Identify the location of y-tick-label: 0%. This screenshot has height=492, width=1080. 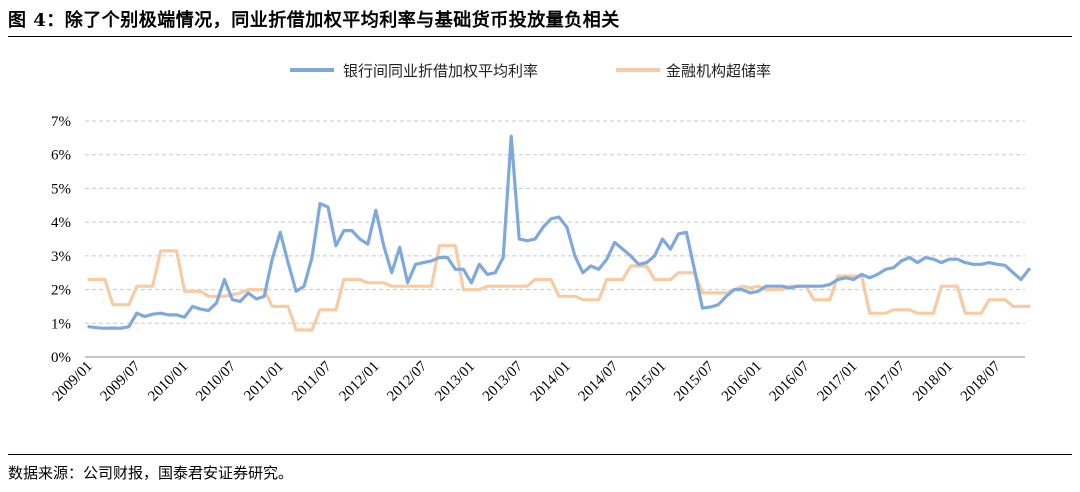
(61, 358).